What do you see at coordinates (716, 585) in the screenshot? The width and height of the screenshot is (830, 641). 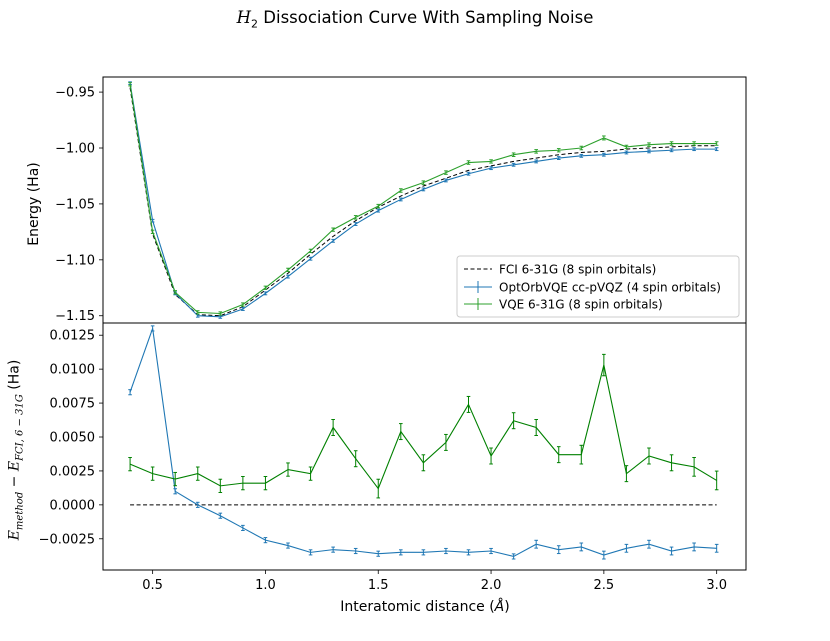 I see `x-tick-label: 3.0` at bounding box center [716, 585].